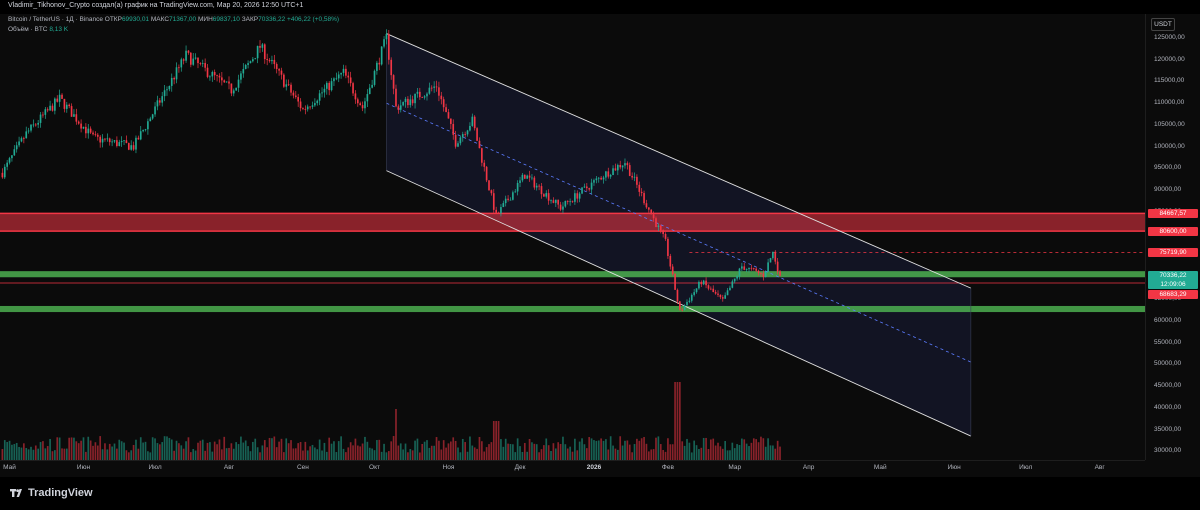 This screenshot has height=510, width=1200. What do you see at coordinates (1163, 24) in the screenshot?
I see `currency-button: USDT` at bounding box center [1163, 24].